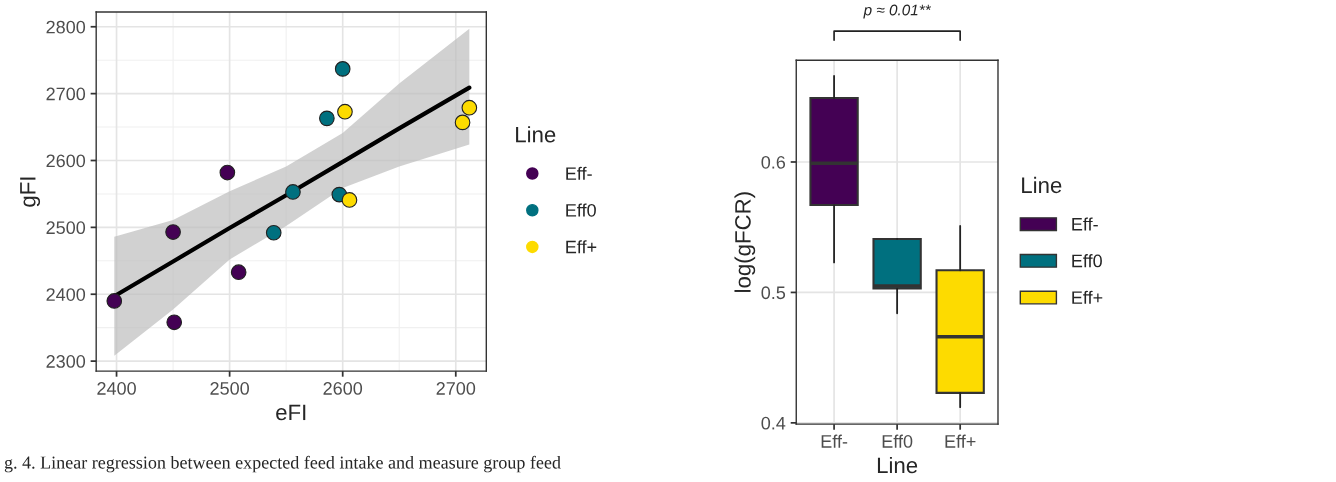 The width and height of the screenshot is (1336, 482). What do you see at coordinates (66, 294) in the screenshot?
I see `y-tick-label: 2400` at bounding box center [66, 294].